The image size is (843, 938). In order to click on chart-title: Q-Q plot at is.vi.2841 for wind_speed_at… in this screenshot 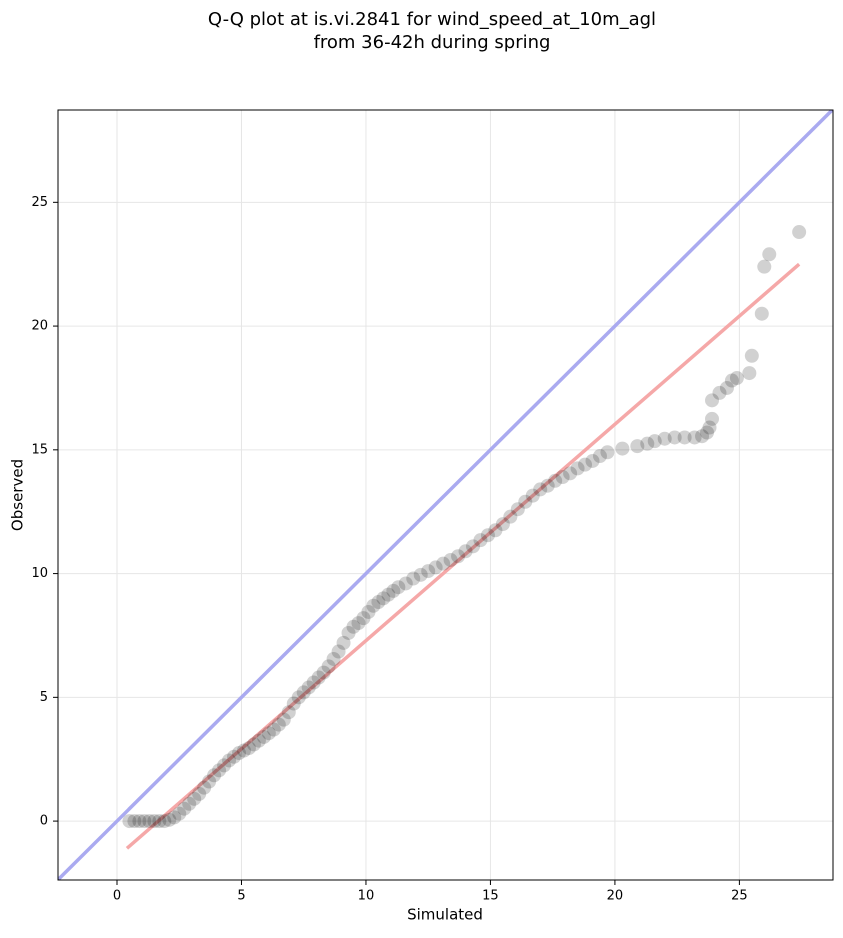, I will do `click(432, 19)`.